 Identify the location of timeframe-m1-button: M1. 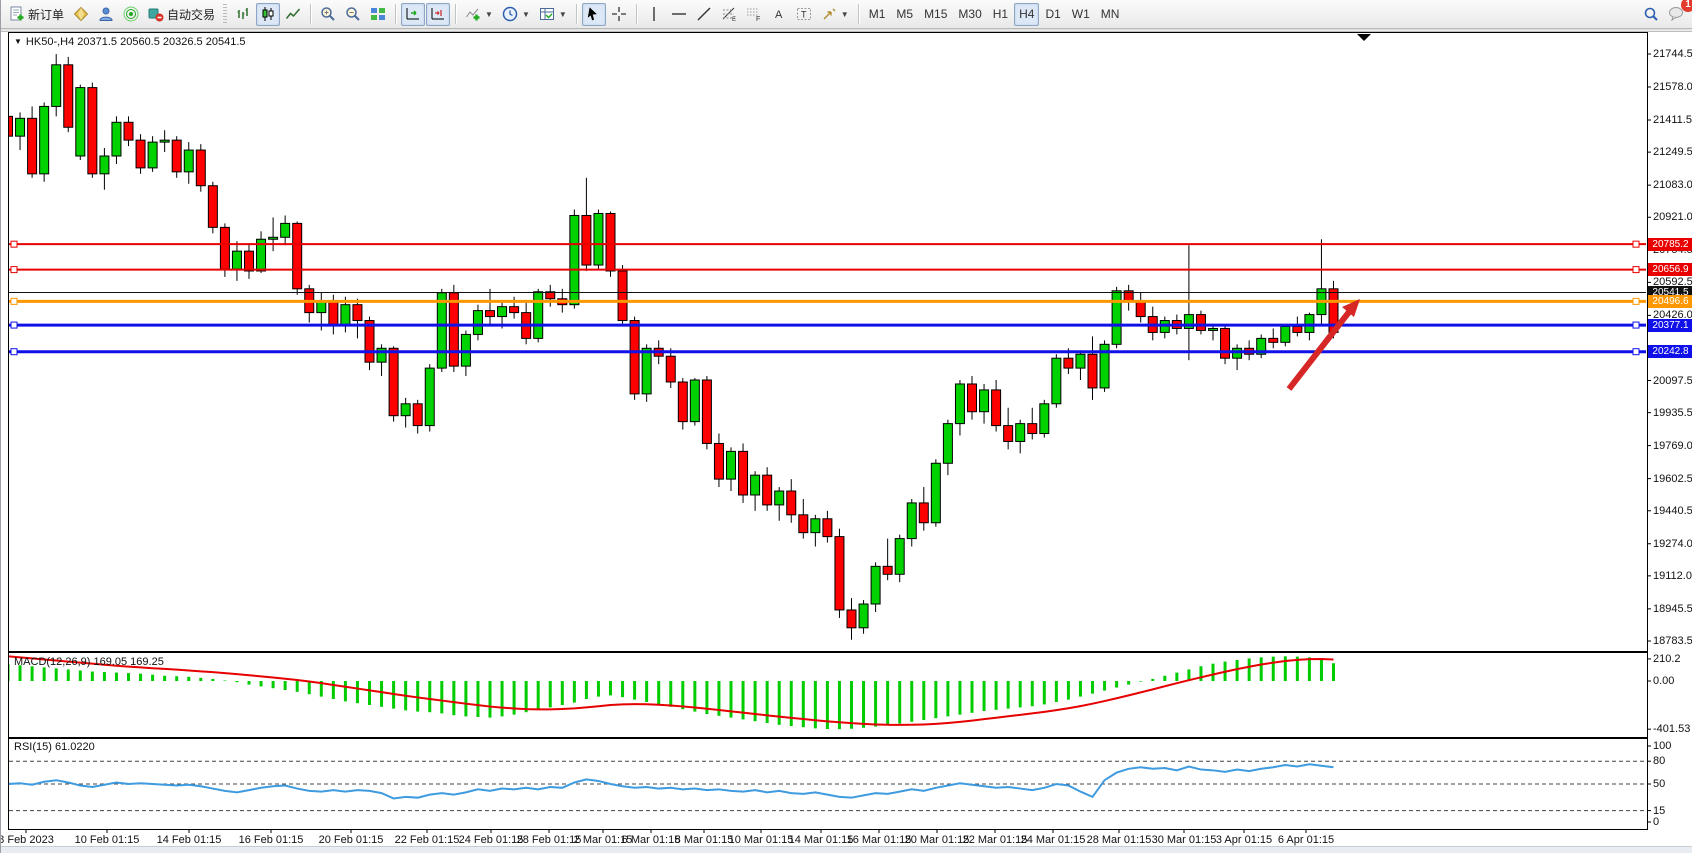
(877, 14).